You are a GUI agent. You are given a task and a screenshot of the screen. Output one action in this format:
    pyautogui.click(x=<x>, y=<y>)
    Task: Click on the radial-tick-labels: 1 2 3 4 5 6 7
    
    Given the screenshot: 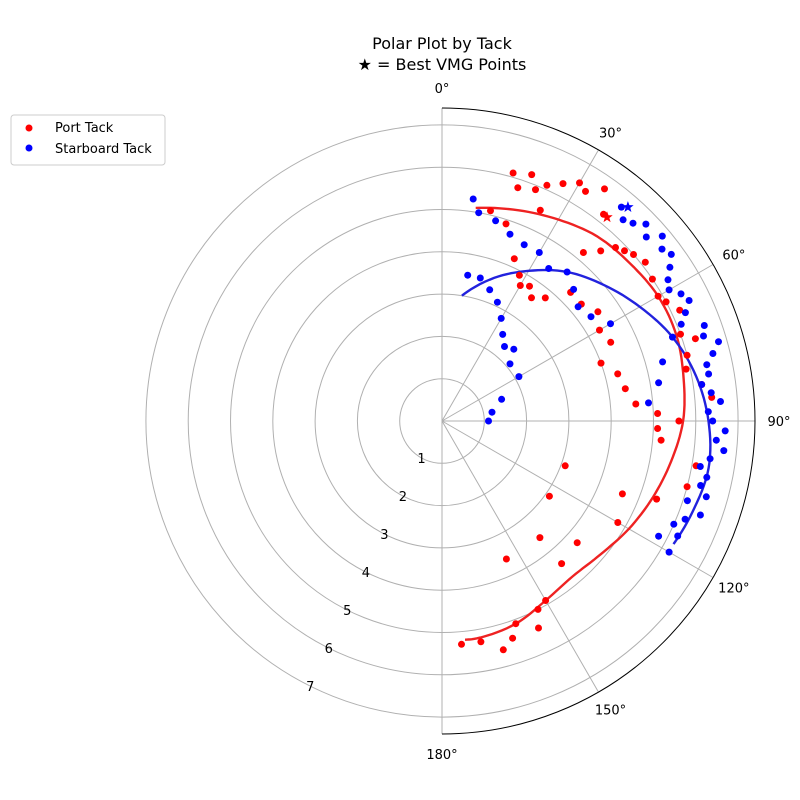 What is the action you would take?
    pyautogui.click(x=366, y=573)
    